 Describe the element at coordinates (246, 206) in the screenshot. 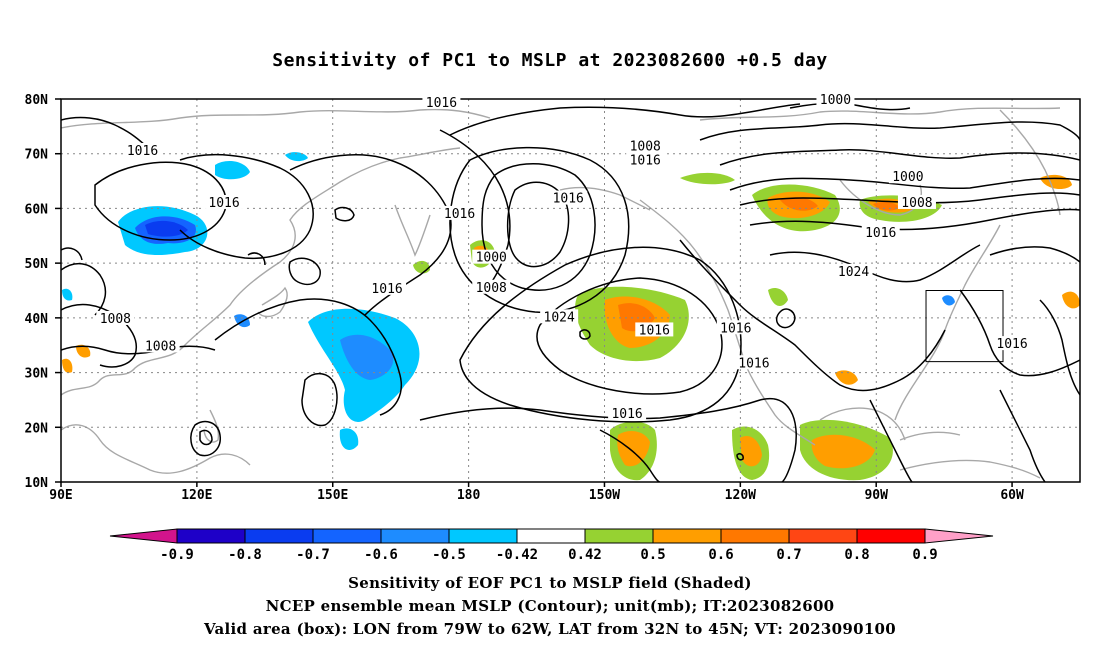

I see `contour-1016-siberia` at that location.